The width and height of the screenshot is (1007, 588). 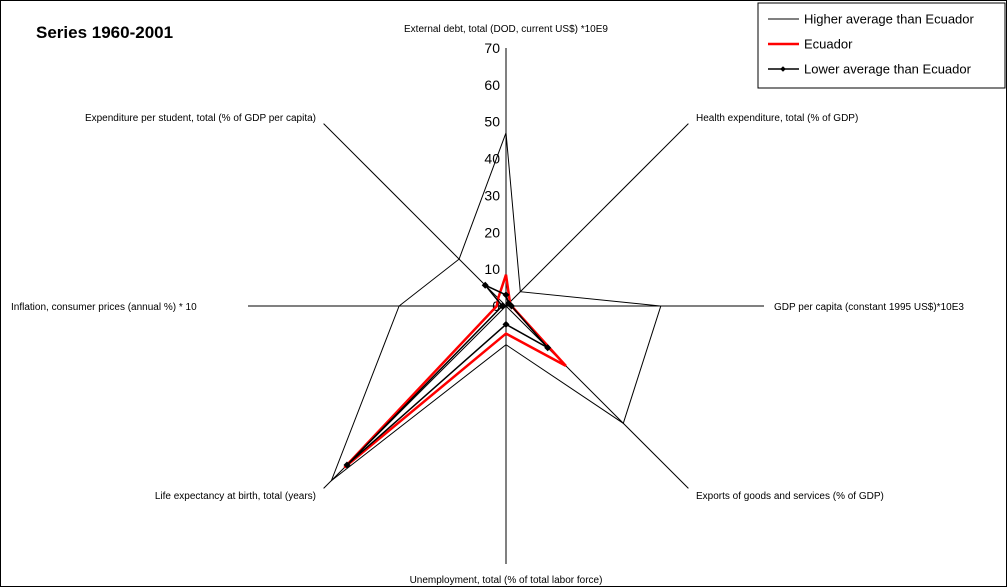 I want to click on chart-title: Series 1960-2001, so click(x=104, y=32).